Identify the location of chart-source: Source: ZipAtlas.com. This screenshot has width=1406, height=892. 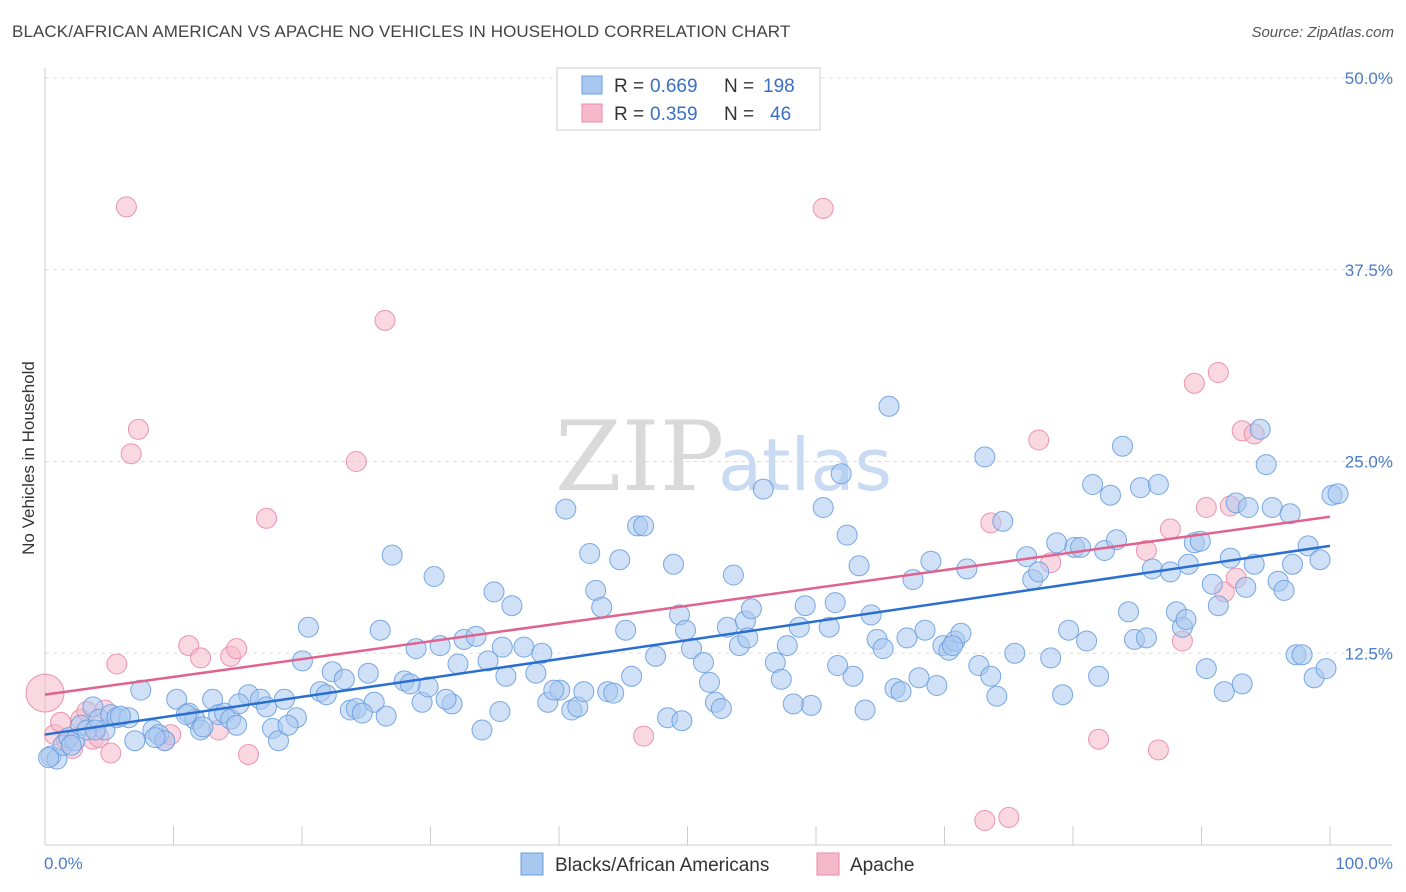
(1322, 32).